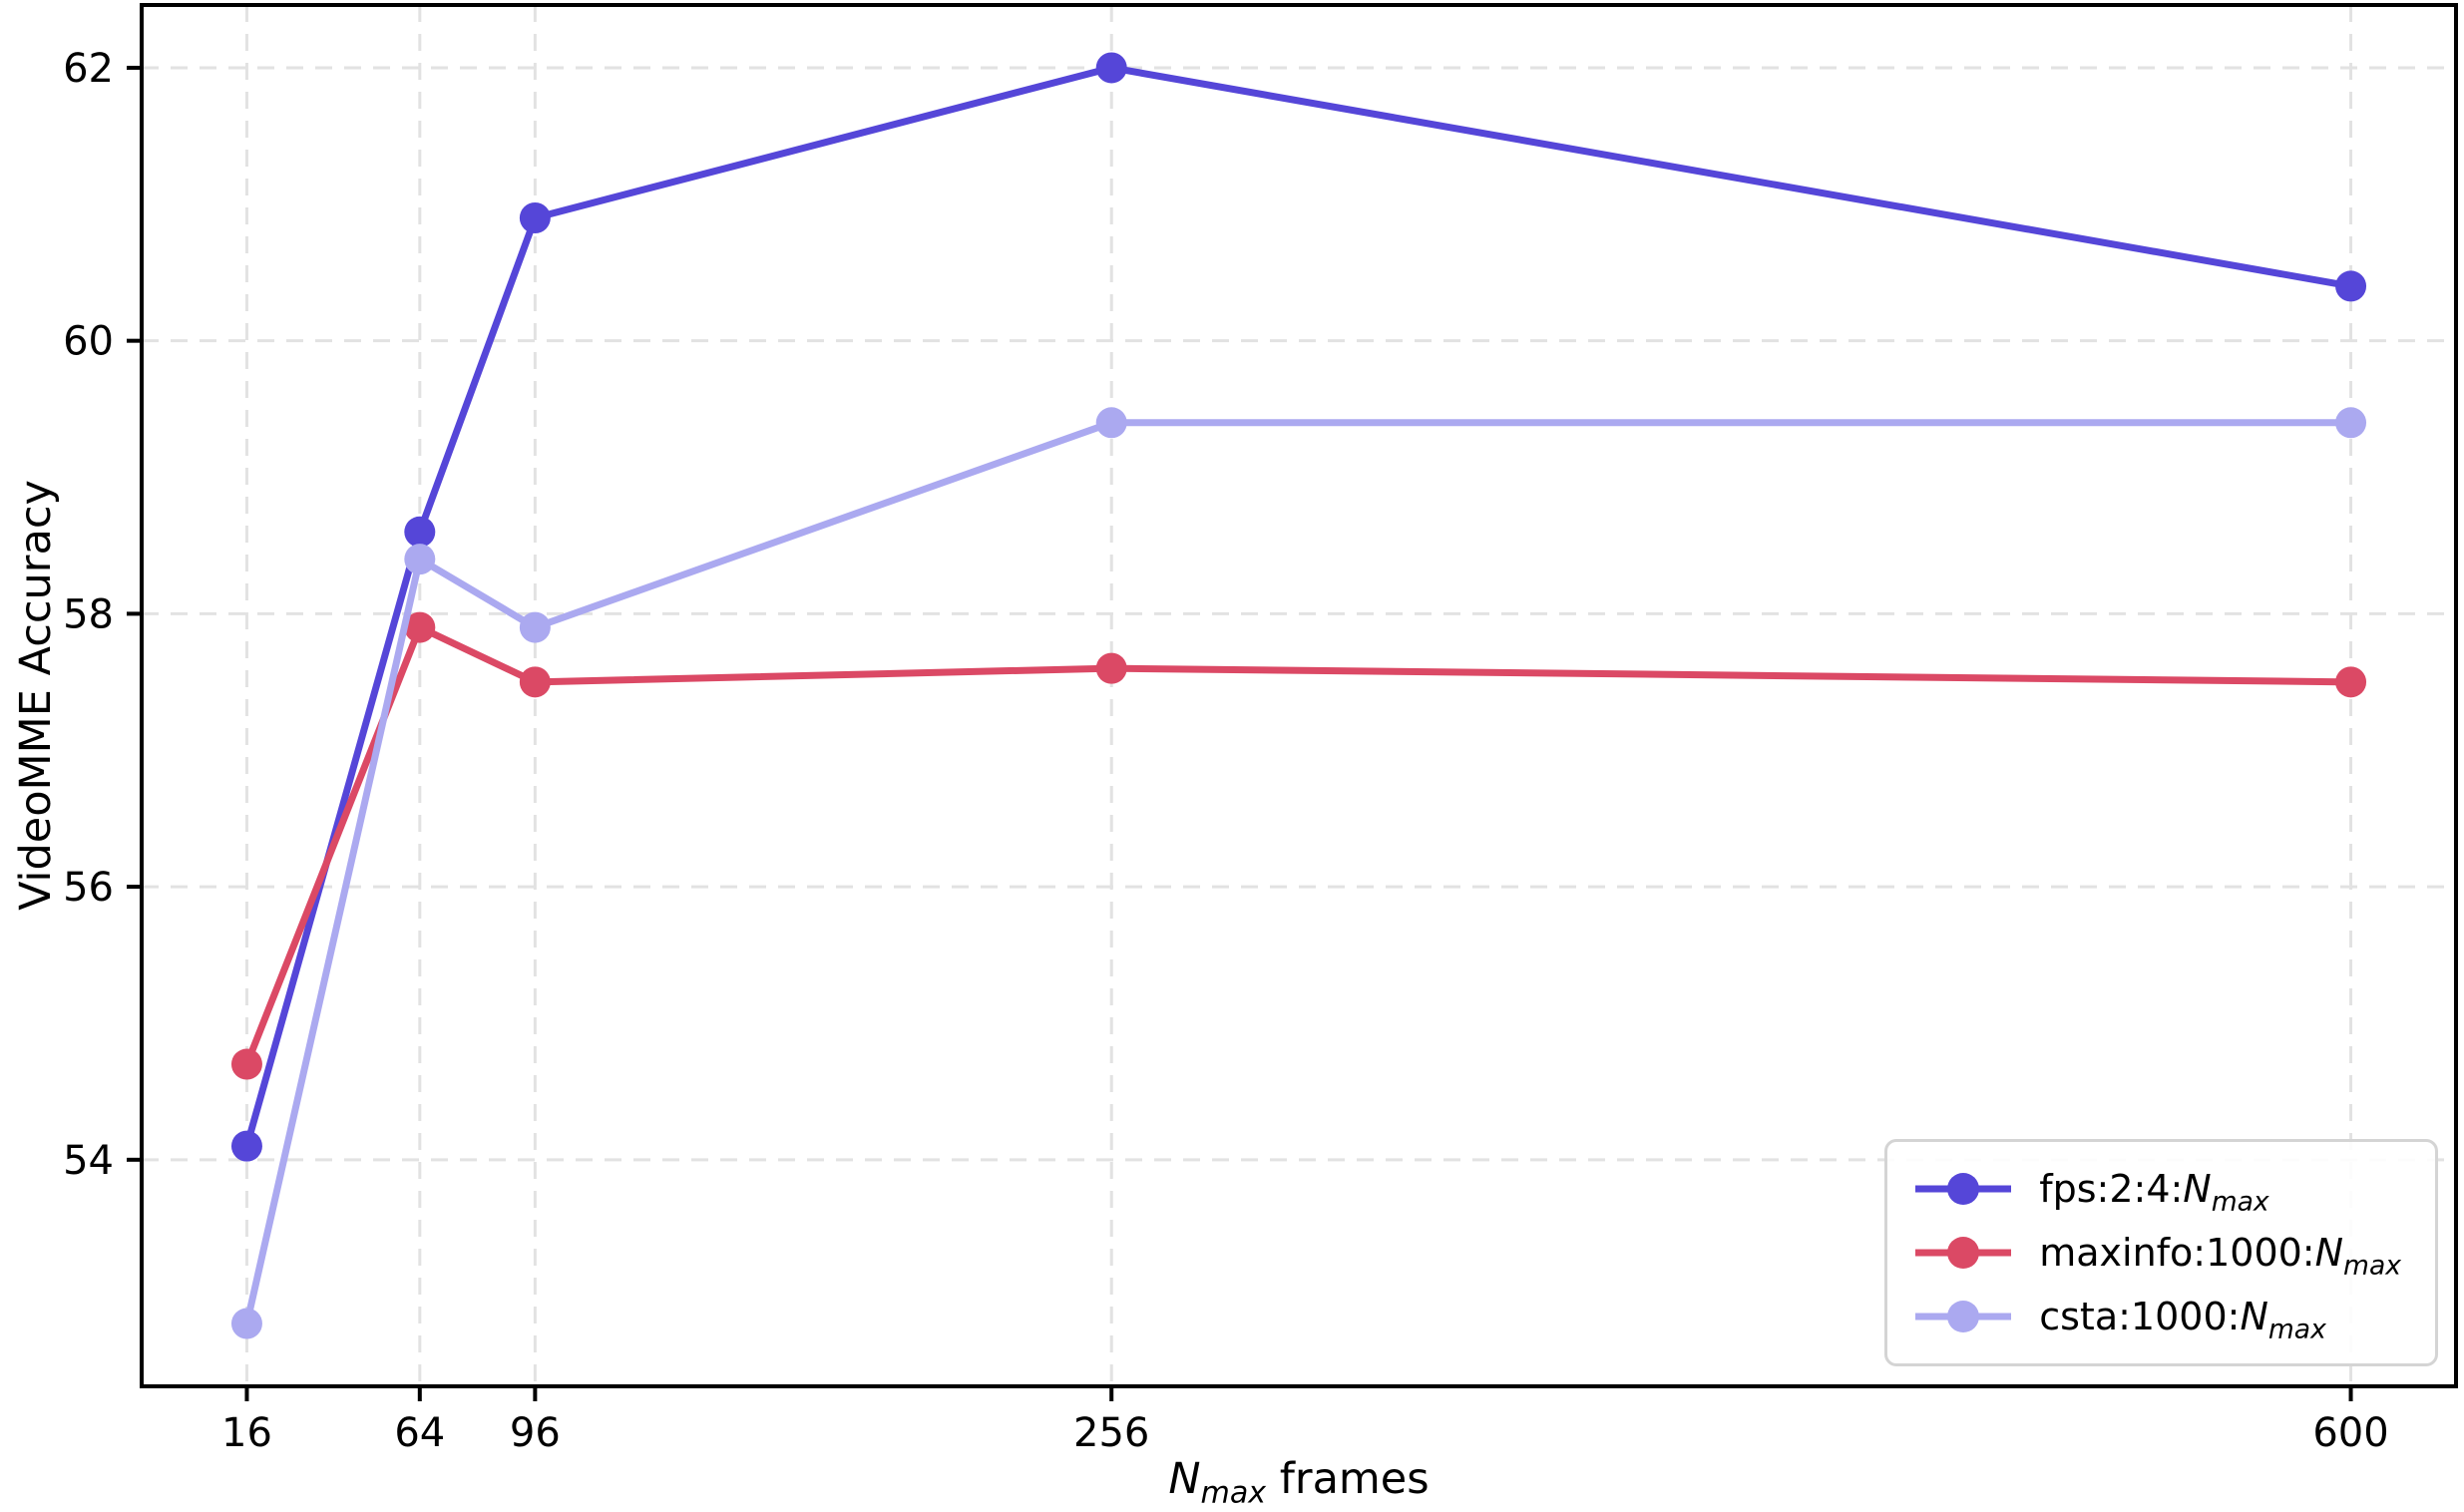 Image resolution: width=2464 pixels, height=1512 pixels. What do you see at coordinates (88, 1161) in the screenshot?
I see `y-tick-label: 54` at bounding box center [88, 1161].